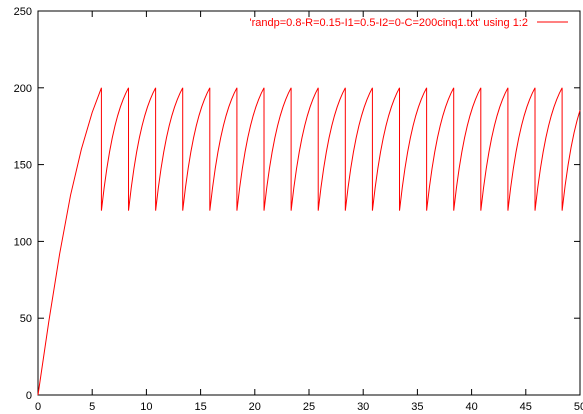 Image resolution: width=583 pixels, height=414 pixels. What do you see at coordinates (200, 407) in the screenshot?
I see `x-tick-label: 15` at bounding box center [200, 407].